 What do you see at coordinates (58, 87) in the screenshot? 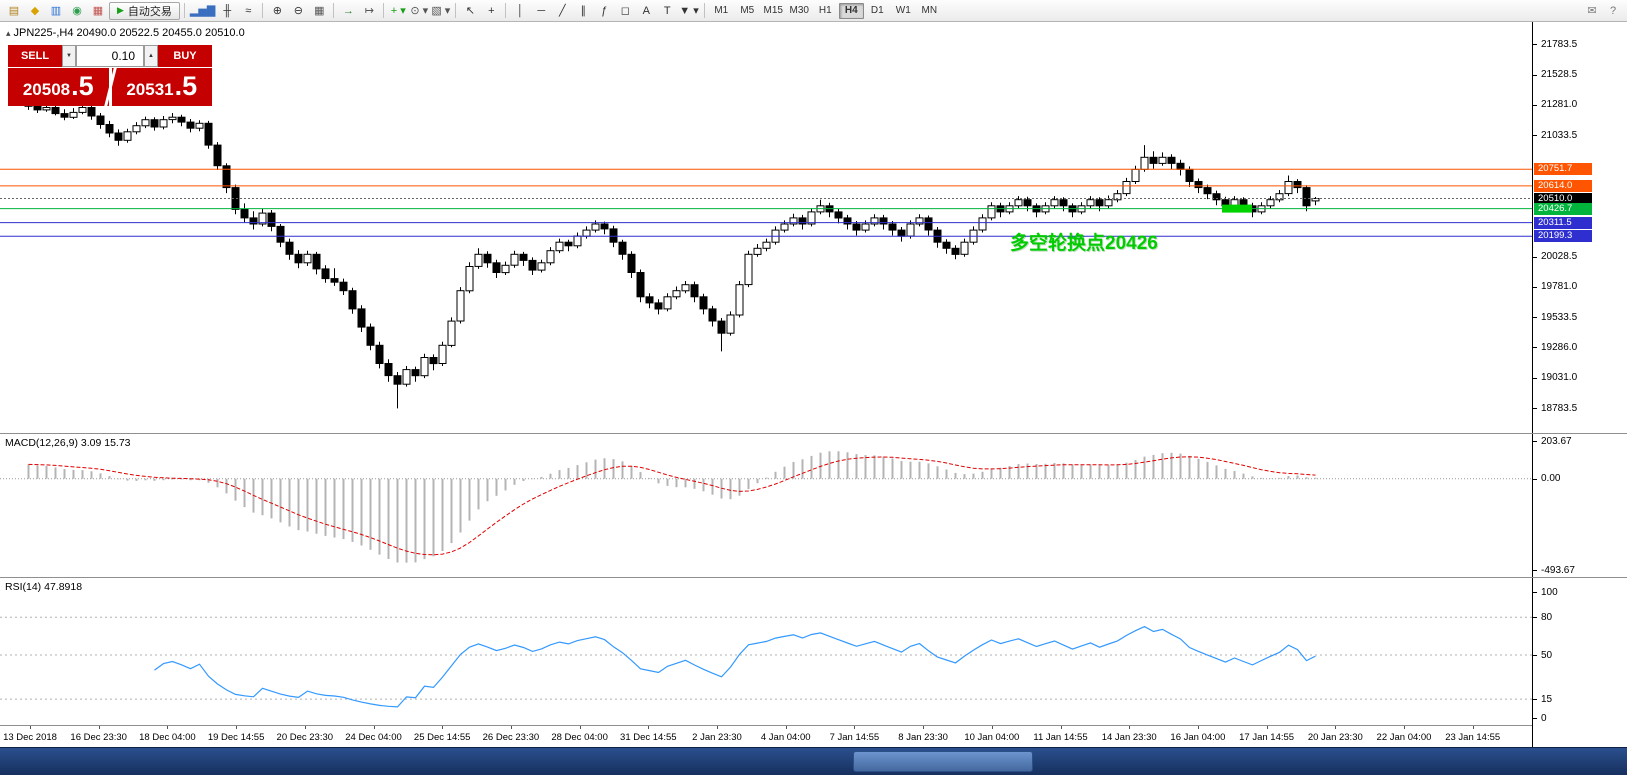
I see `sell-price: 20508.5` at bounding box center [58, 87].